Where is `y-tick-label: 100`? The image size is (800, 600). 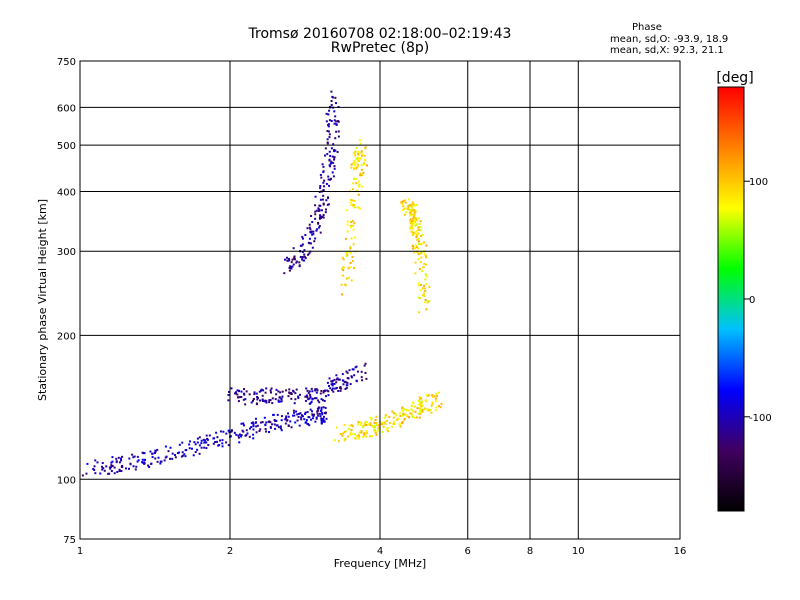 y-tick-label: 100 is located at coordinates (66, 480).